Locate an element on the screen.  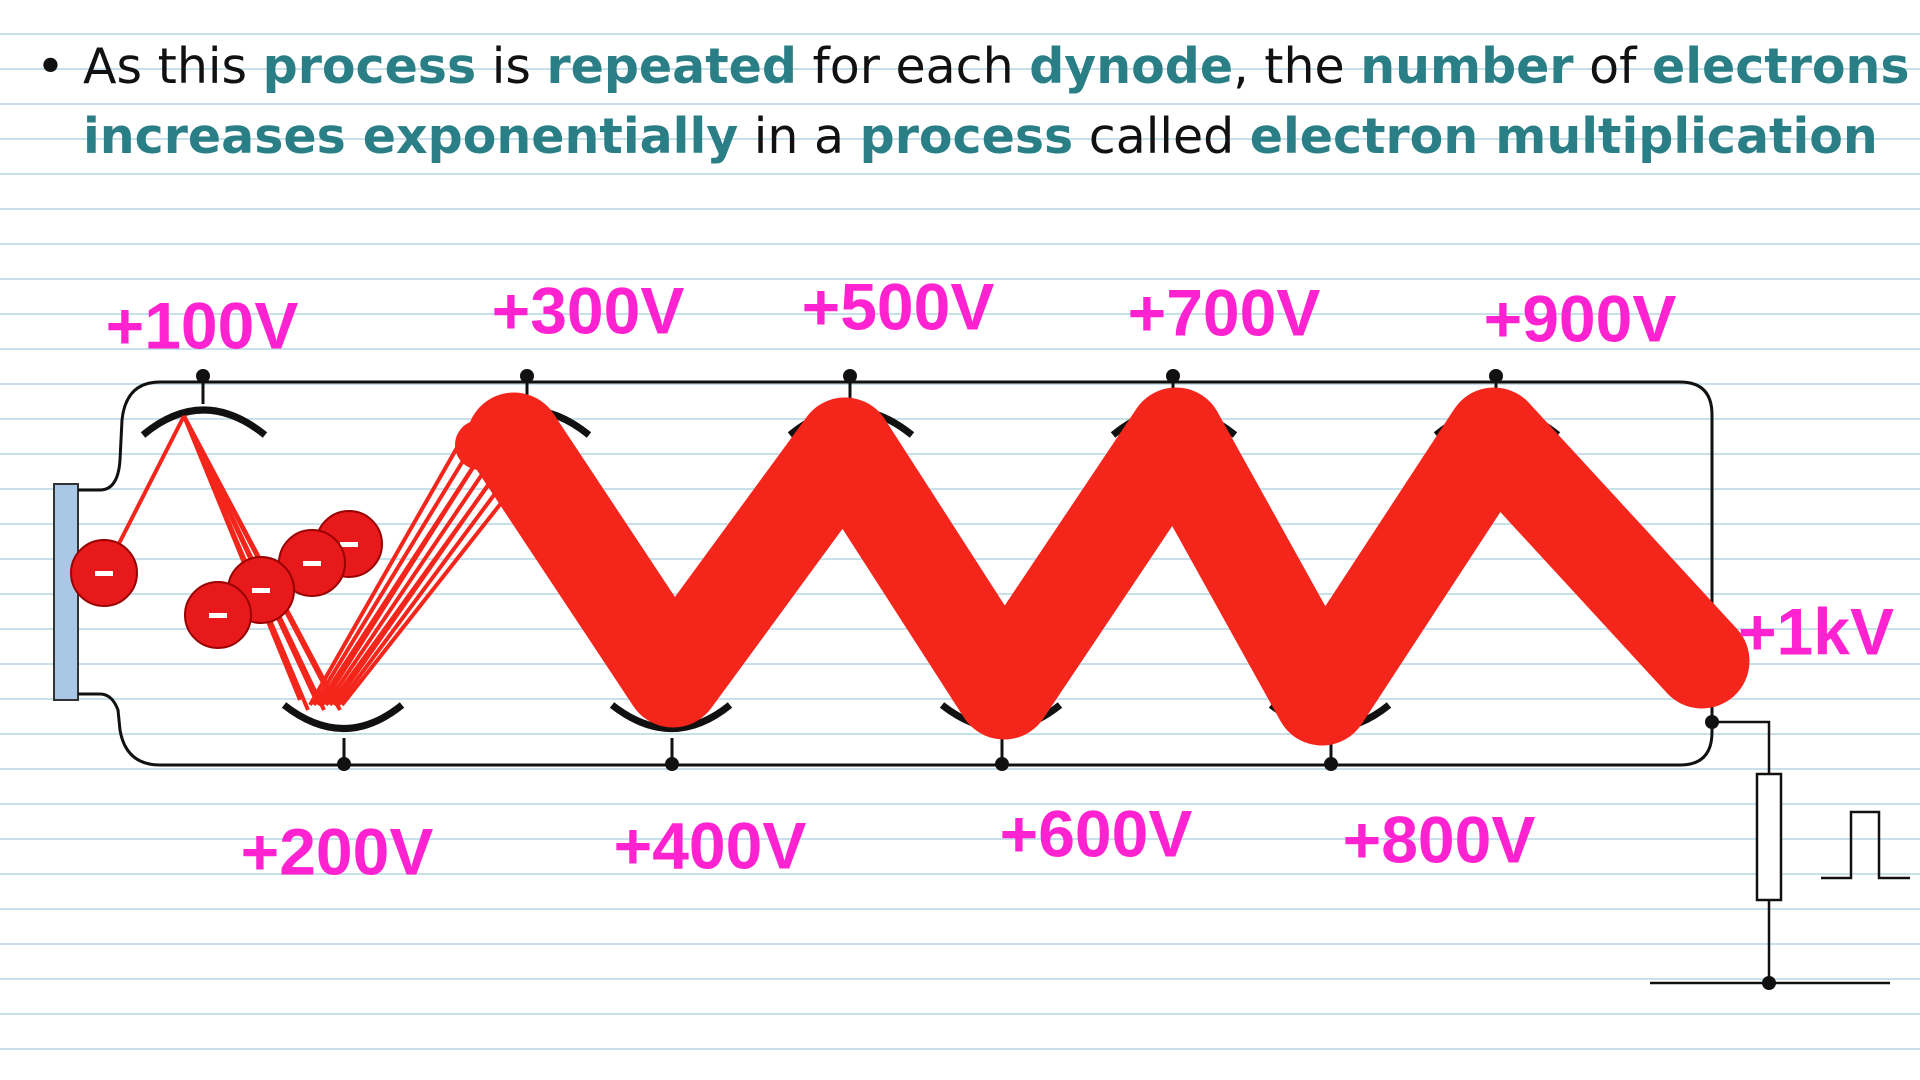
voltage-label: +700V is located at coordinates (1224, 312).